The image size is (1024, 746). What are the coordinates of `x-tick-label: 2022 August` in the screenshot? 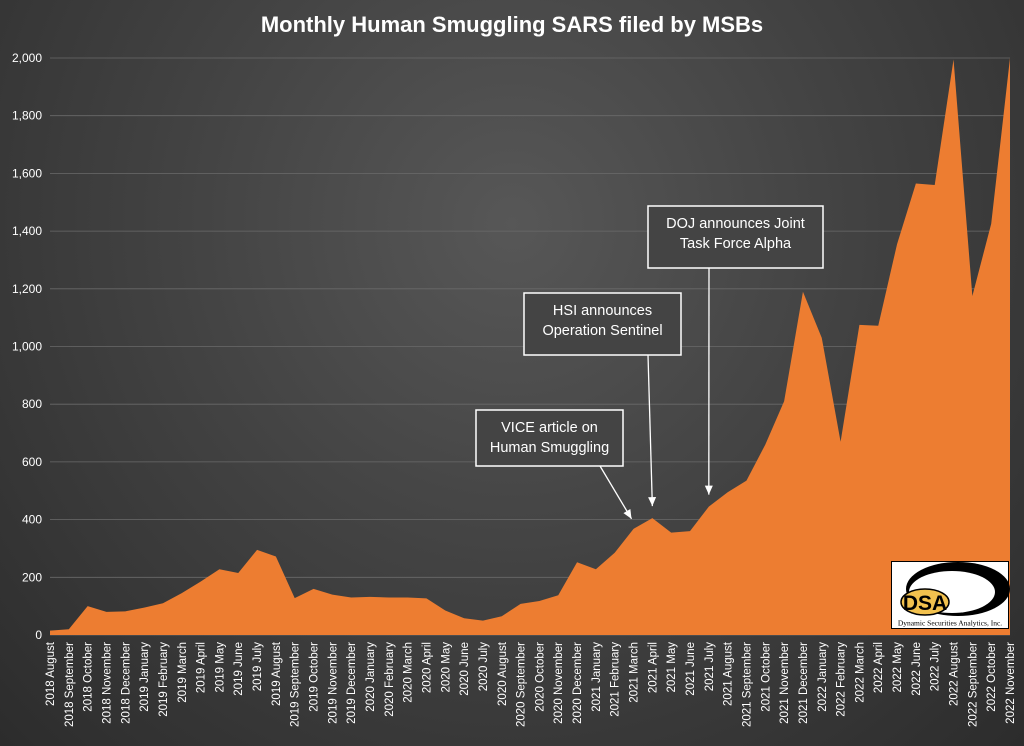 It's located at (955, 673).